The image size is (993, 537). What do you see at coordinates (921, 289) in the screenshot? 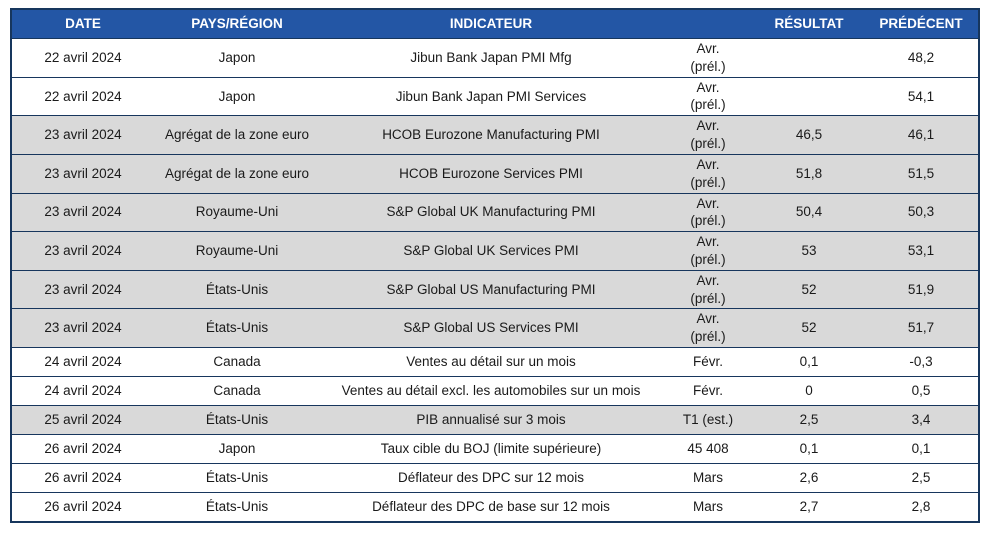
I see `previous-cell: 51,9` at bounding box center [921, 289].